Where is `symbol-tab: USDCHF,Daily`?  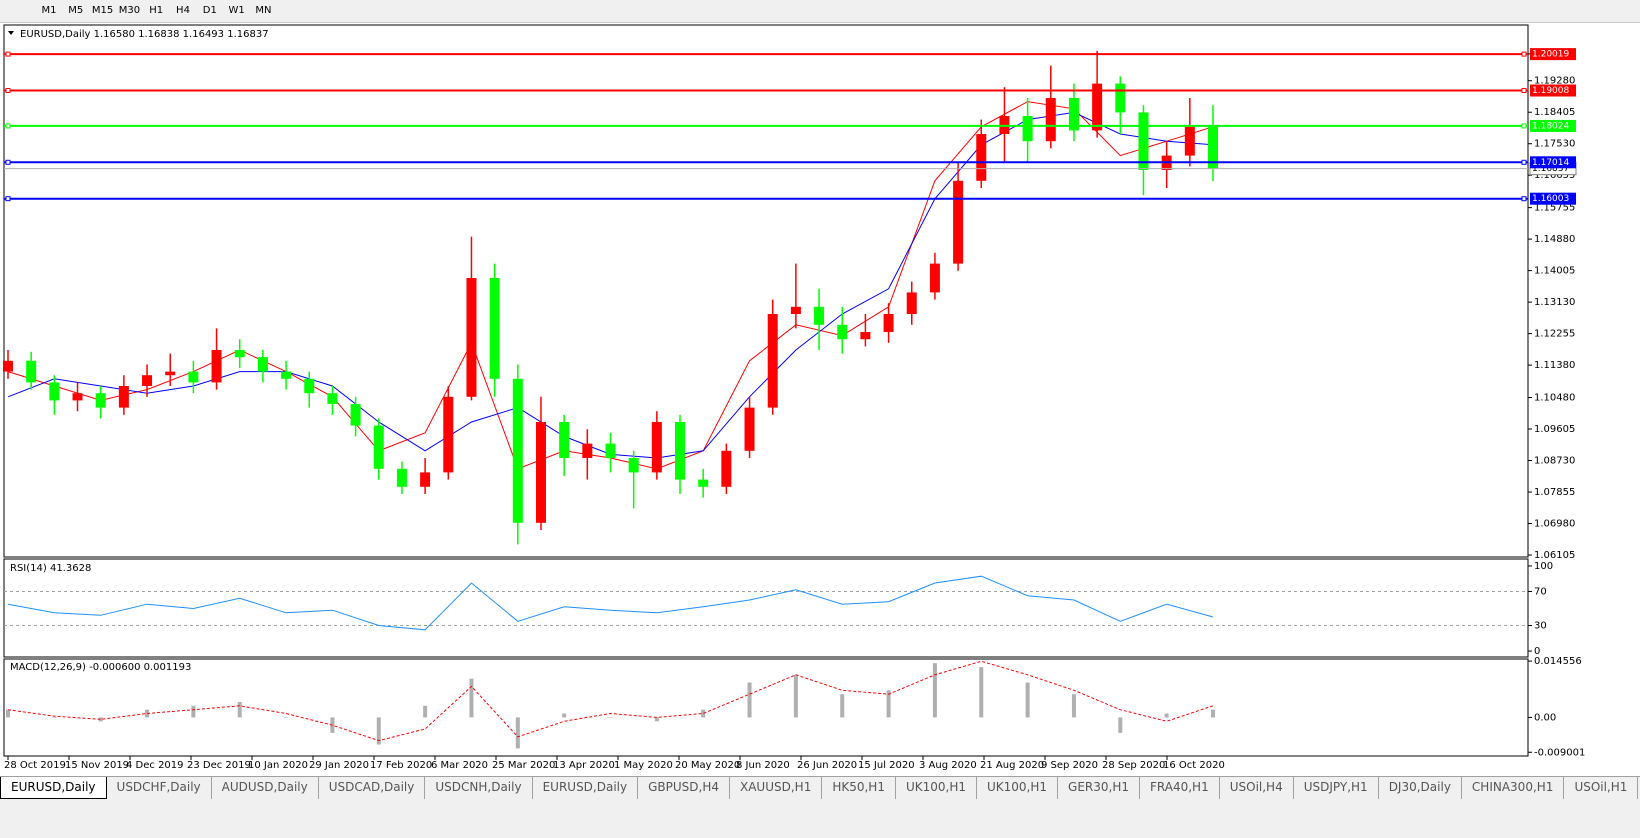
symbol-tab: USDCHF,Daily is located at coordinates (159, 788).